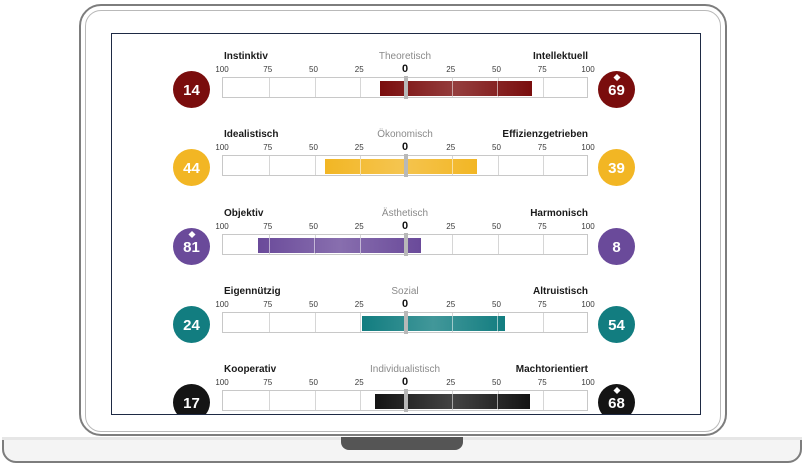 This screenshot has height=465, width=804. I want to click on right-score-value: 68, so click(616, 403).